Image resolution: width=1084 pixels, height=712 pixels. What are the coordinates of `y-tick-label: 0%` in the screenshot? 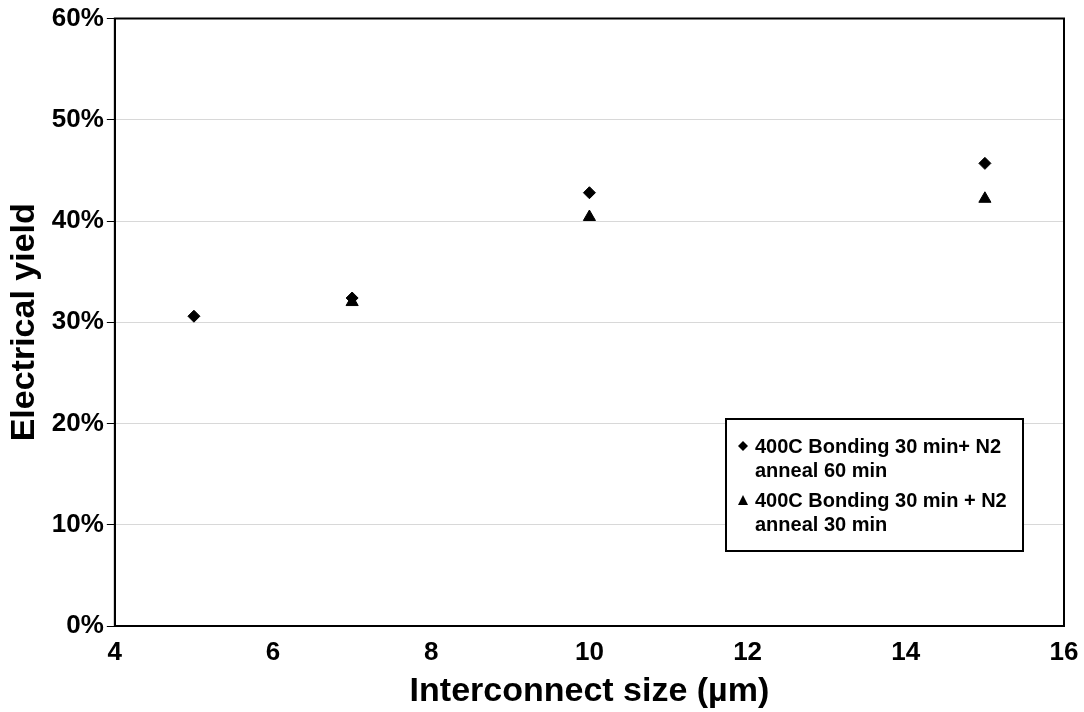 It's located at (85, 624).